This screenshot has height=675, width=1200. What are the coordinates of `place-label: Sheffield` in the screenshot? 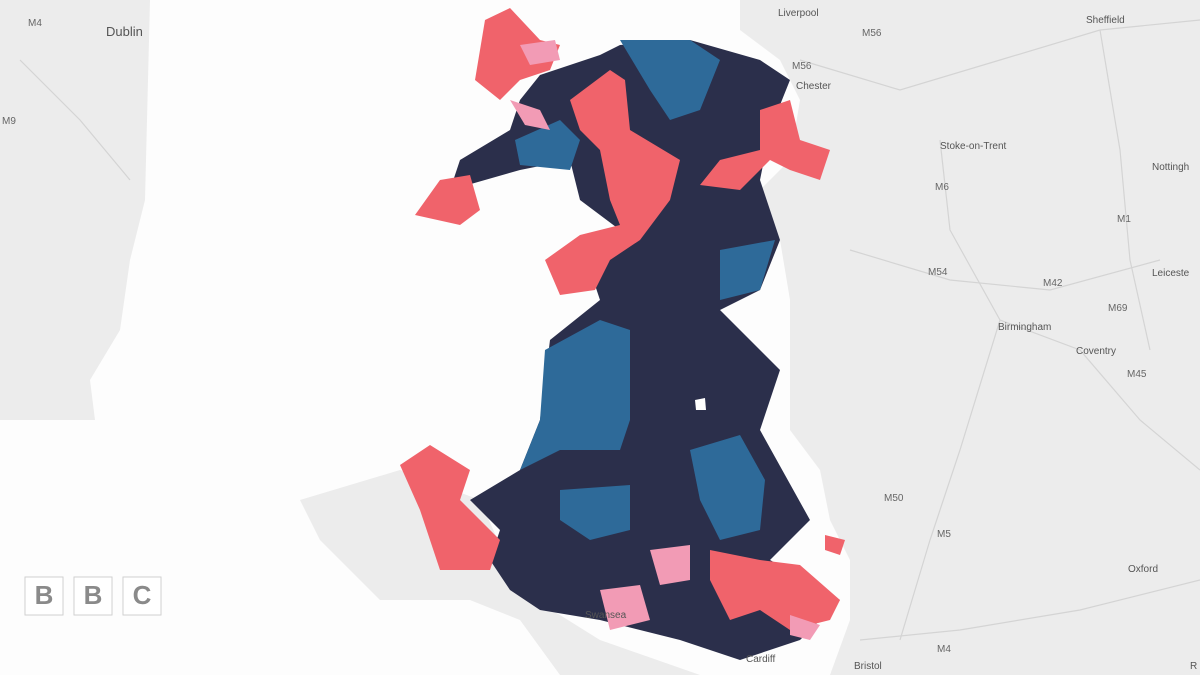 It's located at (1105, 20).